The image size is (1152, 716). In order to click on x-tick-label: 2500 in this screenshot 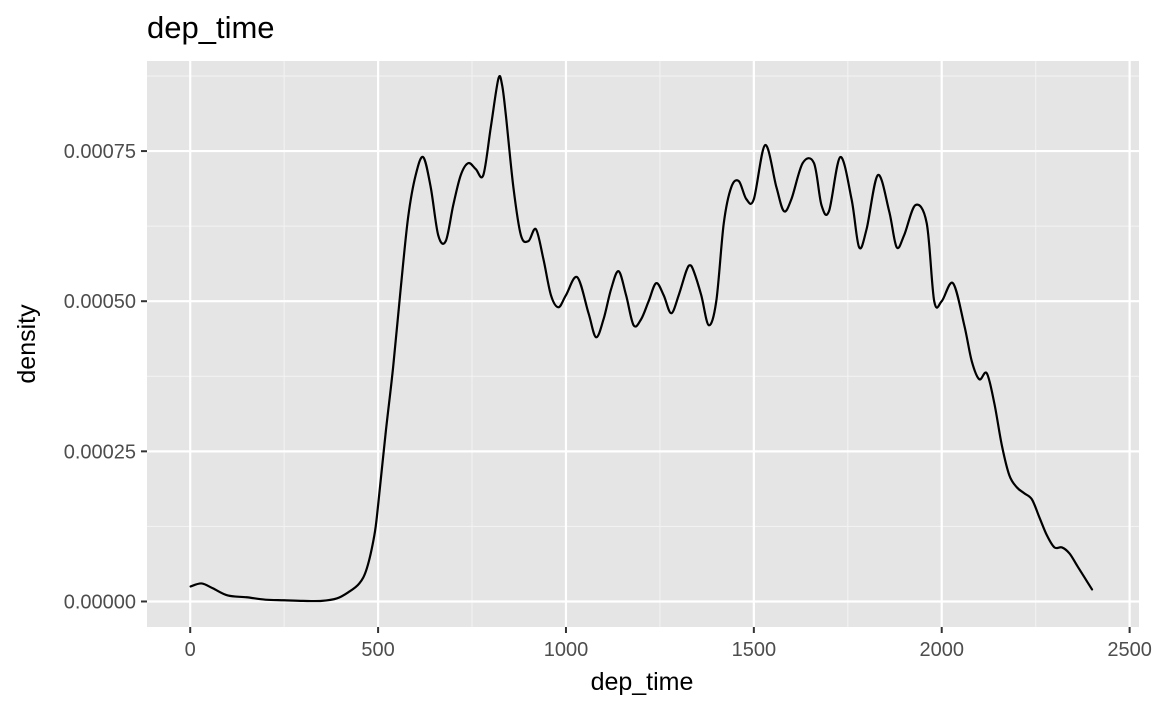, I will do `click(1129, 650)`.